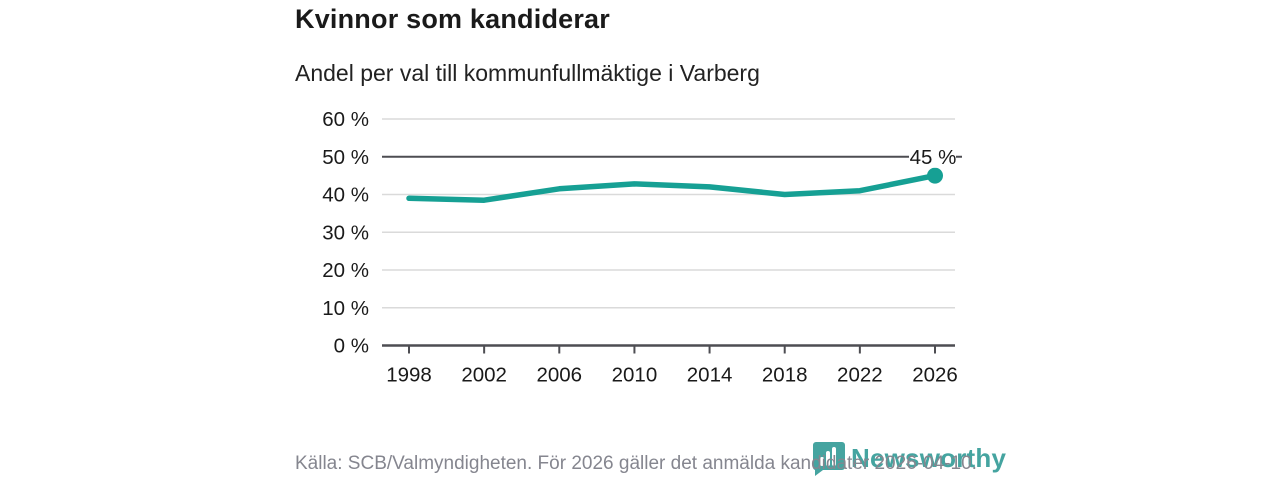  What do you see at coordinates (345, 157) in the screenshot?
I see `y-tick-label: 50 %` at bounding box center [345, 157].